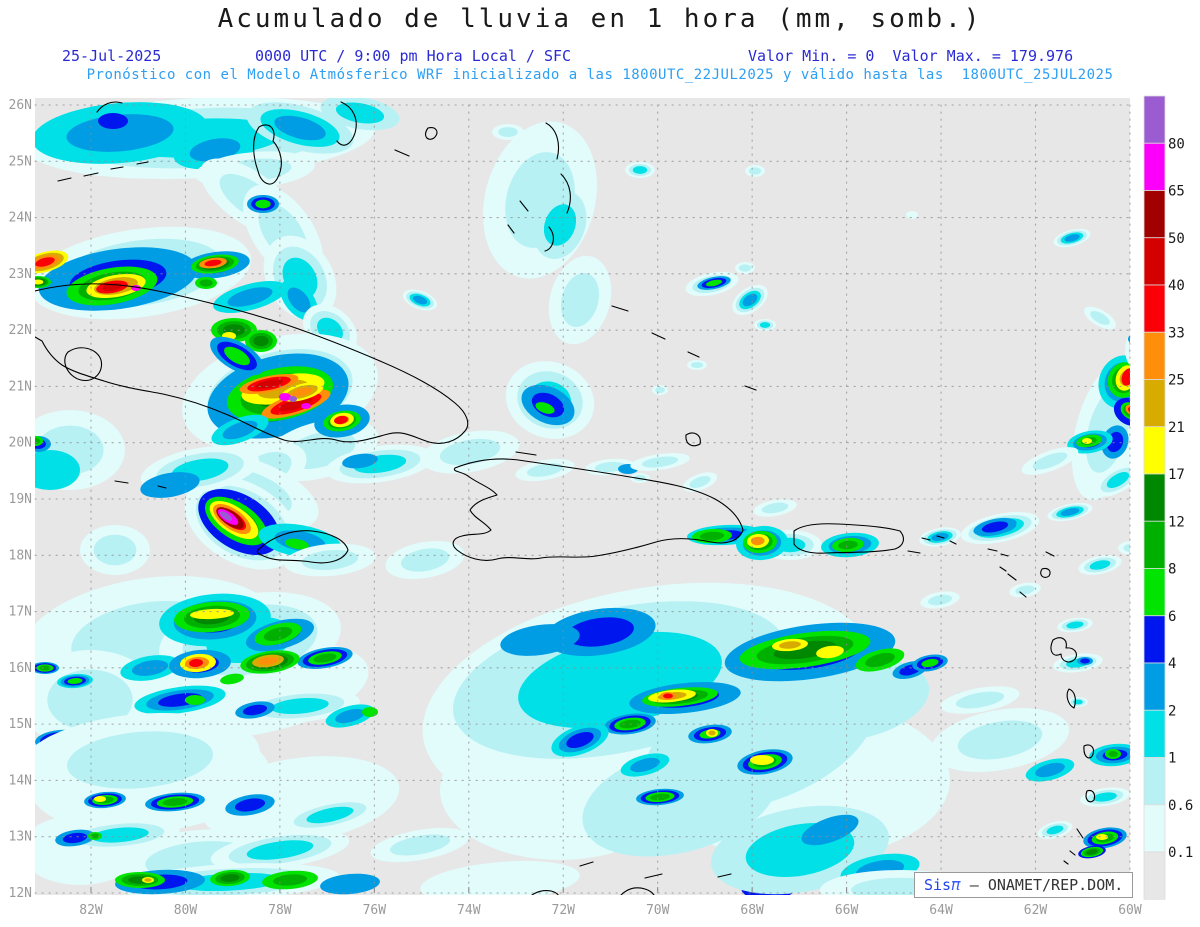 The width and height of the screenshot is (1200, 927). What do you see at coordinates (1172, 711) in the screenshot?
I see `colorbar-label: 2` at bounding box center [1172, 711].